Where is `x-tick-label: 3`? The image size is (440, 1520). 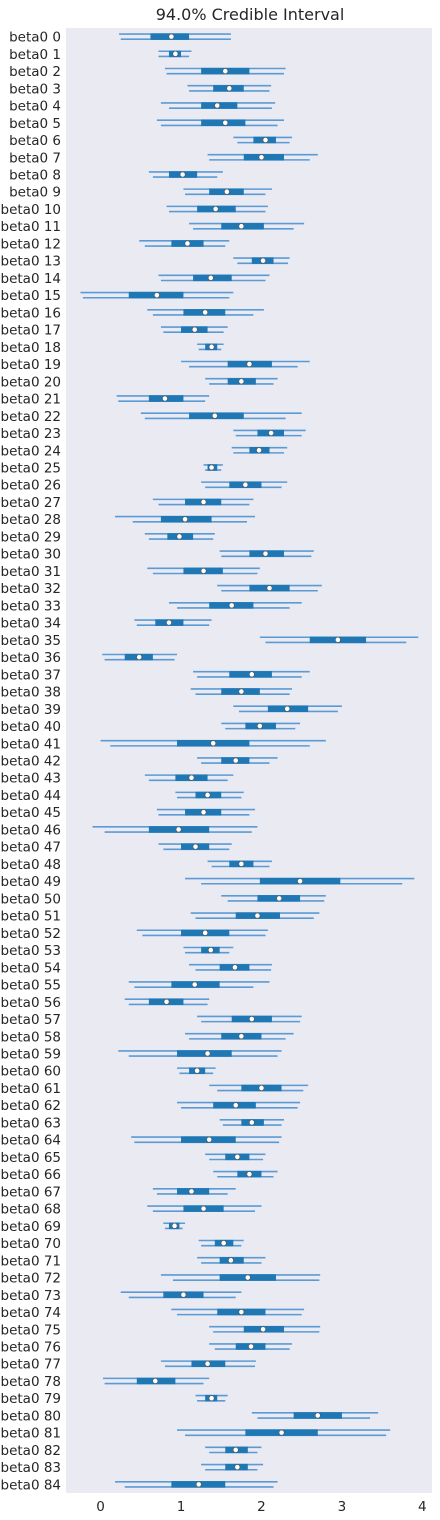 x-tick-label: 3 is located at coordinates (342, 1507).